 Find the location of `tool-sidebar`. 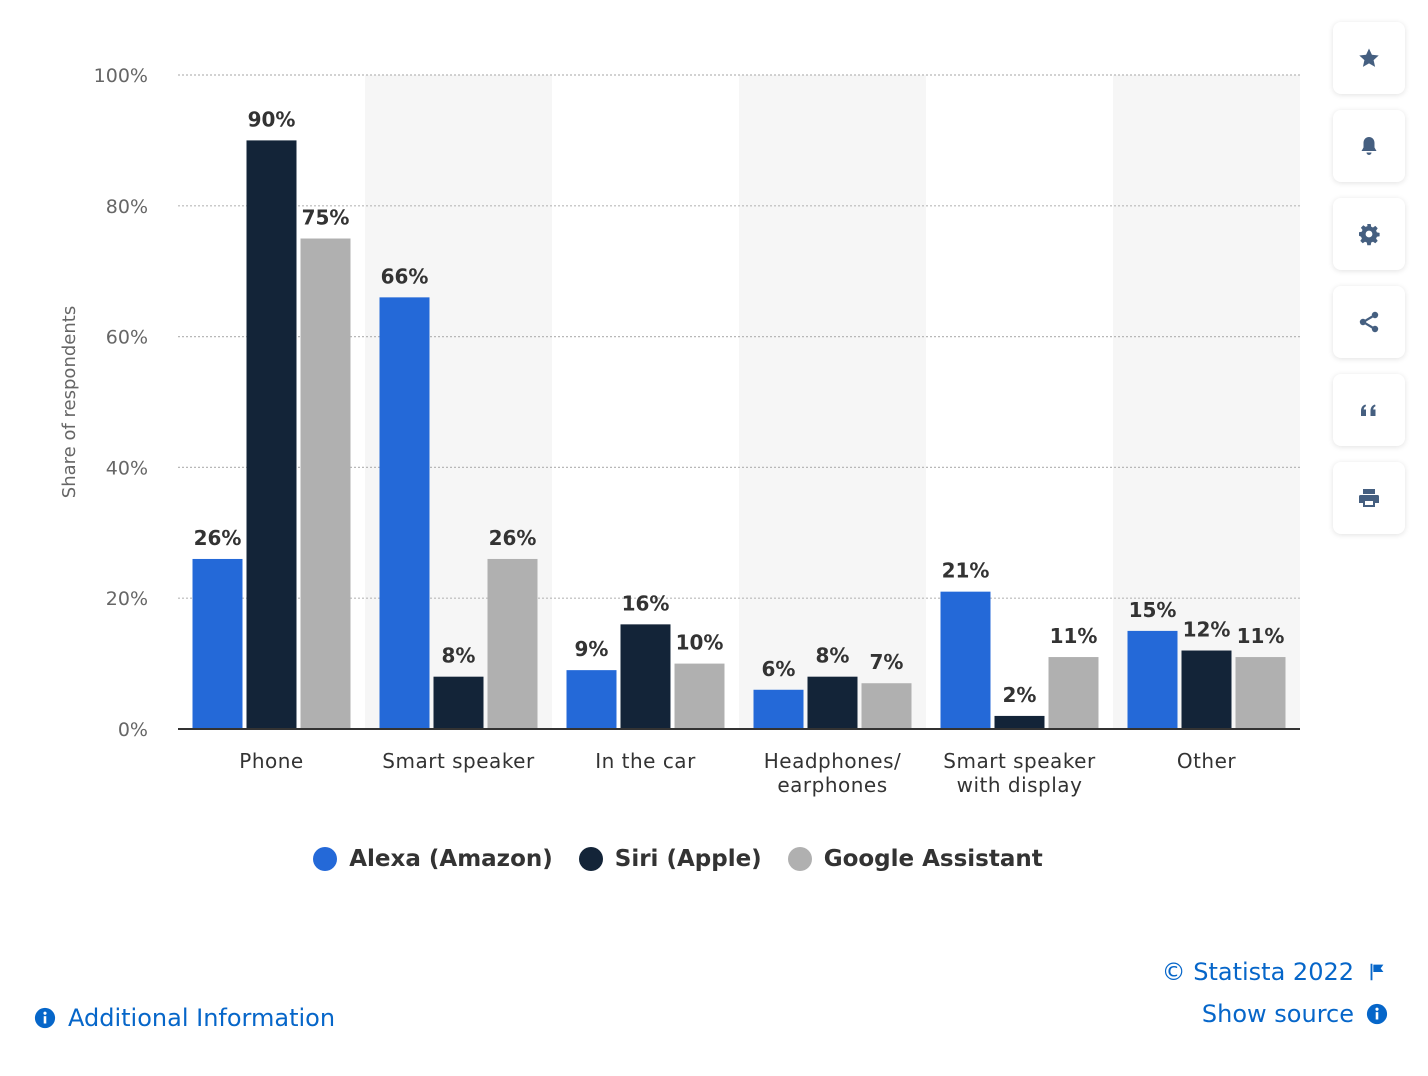

tool-sidebar is located at coordinates (1369, 278).